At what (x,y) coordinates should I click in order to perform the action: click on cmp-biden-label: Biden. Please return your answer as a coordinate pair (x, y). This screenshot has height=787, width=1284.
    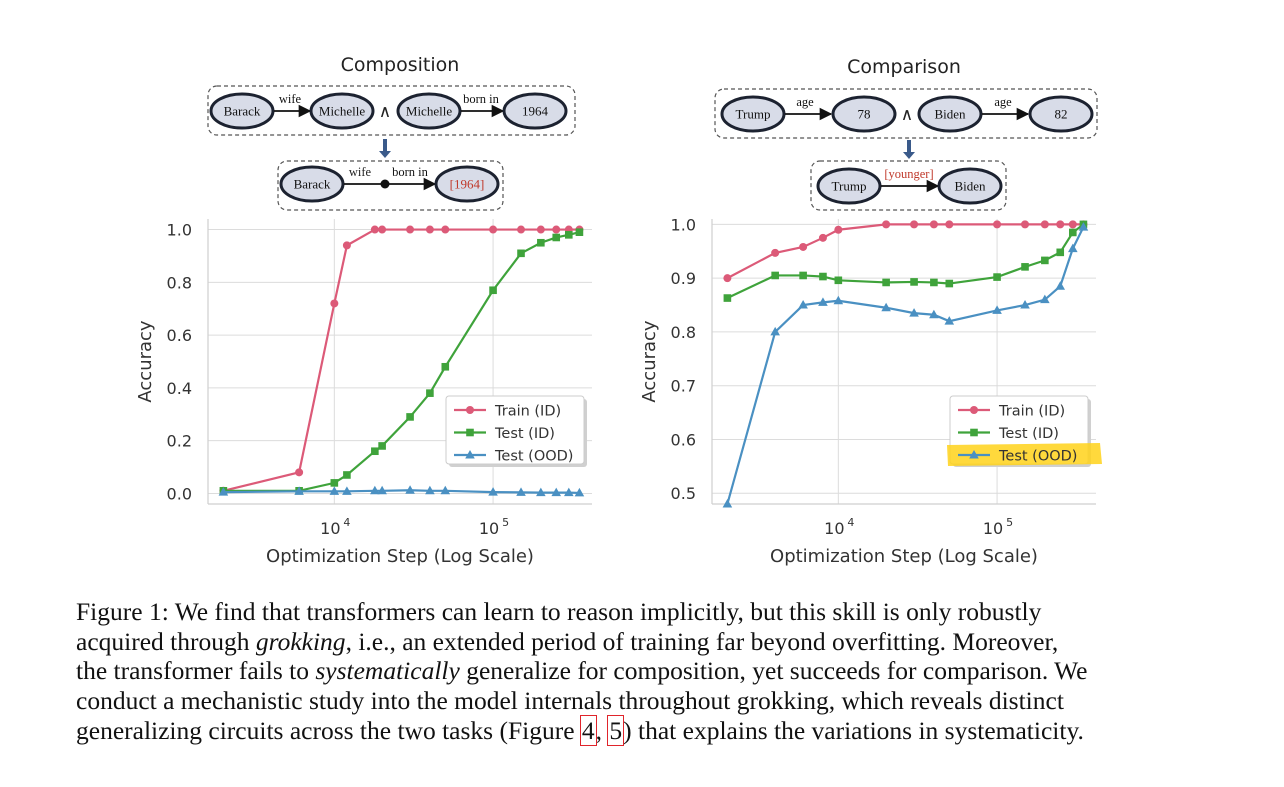
    Looking at the image, I should click on (950, 114).